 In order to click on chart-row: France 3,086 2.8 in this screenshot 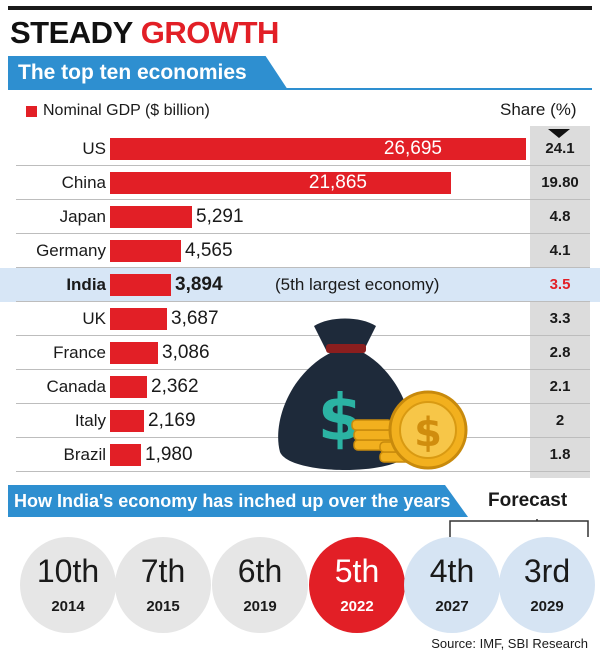, I will do `click(300, 353)`.